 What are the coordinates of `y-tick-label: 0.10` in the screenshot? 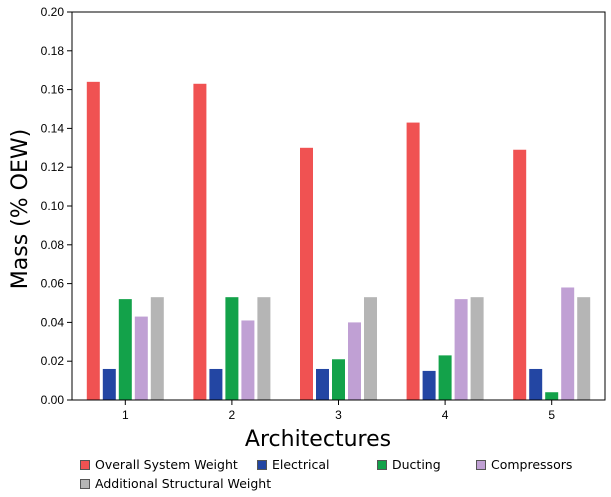 It's located at (53, 206).